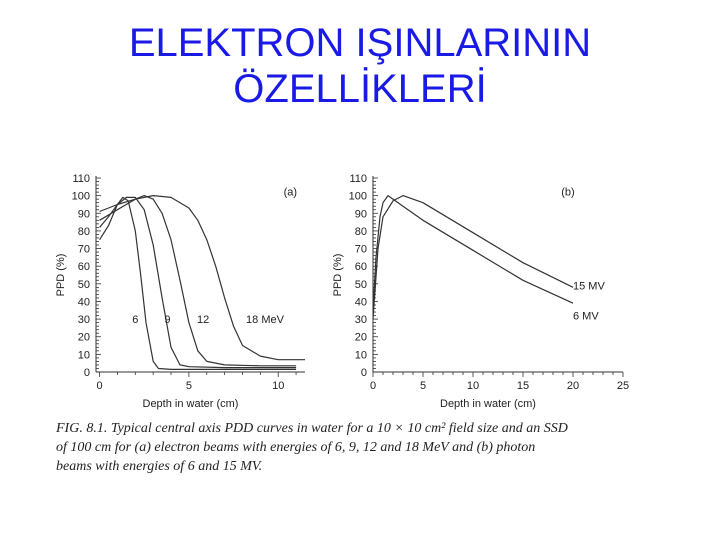 This screenshot has width=720, height=540. I want to click on slide-title-line-1: ELEKTRON IŞINLARININ, so click(360, 43).